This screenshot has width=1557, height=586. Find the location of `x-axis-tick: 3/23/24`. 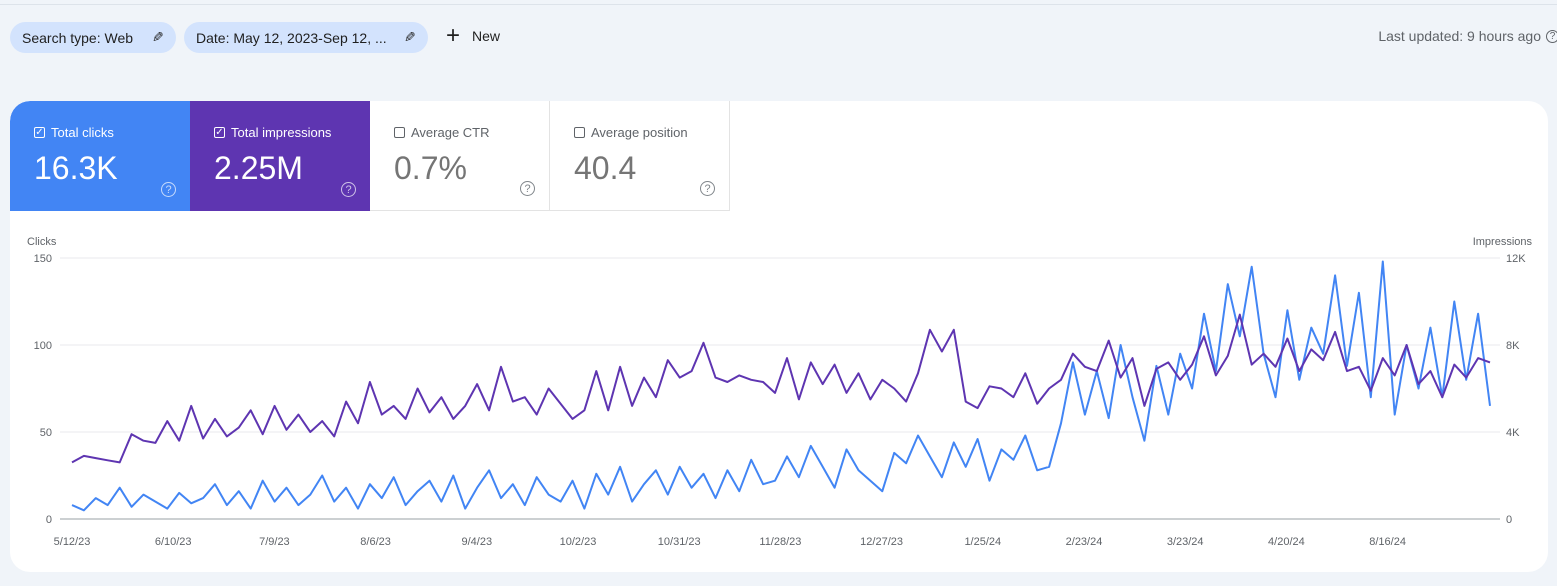

x-axis-tick: 3/23/24 is located at coordinates (1185, 542).